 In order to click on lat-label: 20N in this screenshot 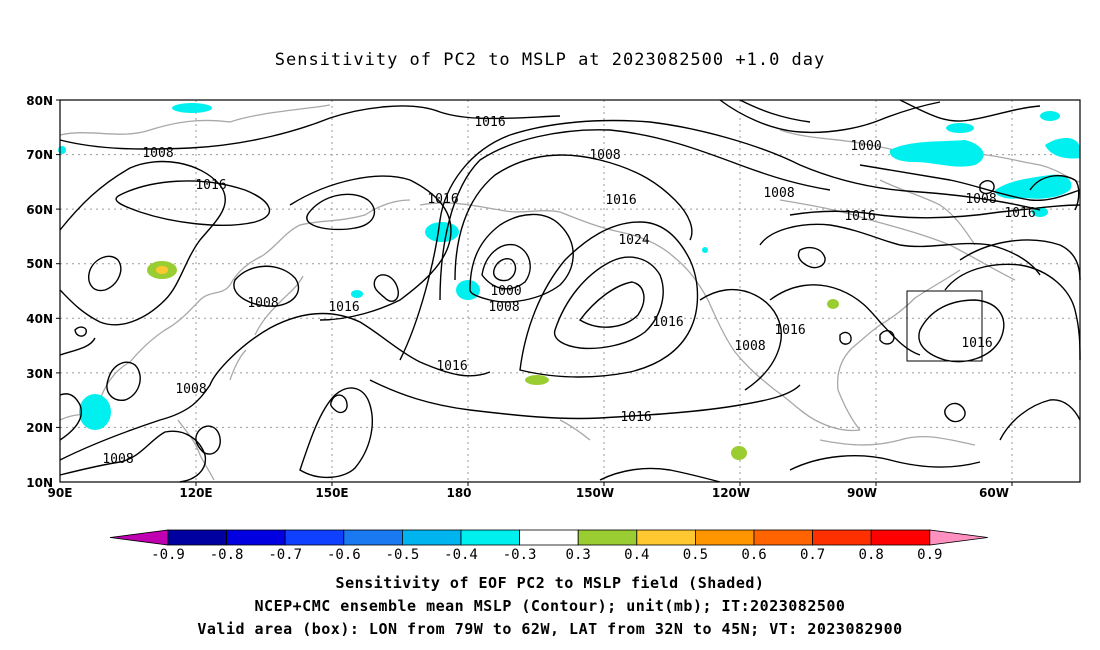, I will do `click(39, 428)`.